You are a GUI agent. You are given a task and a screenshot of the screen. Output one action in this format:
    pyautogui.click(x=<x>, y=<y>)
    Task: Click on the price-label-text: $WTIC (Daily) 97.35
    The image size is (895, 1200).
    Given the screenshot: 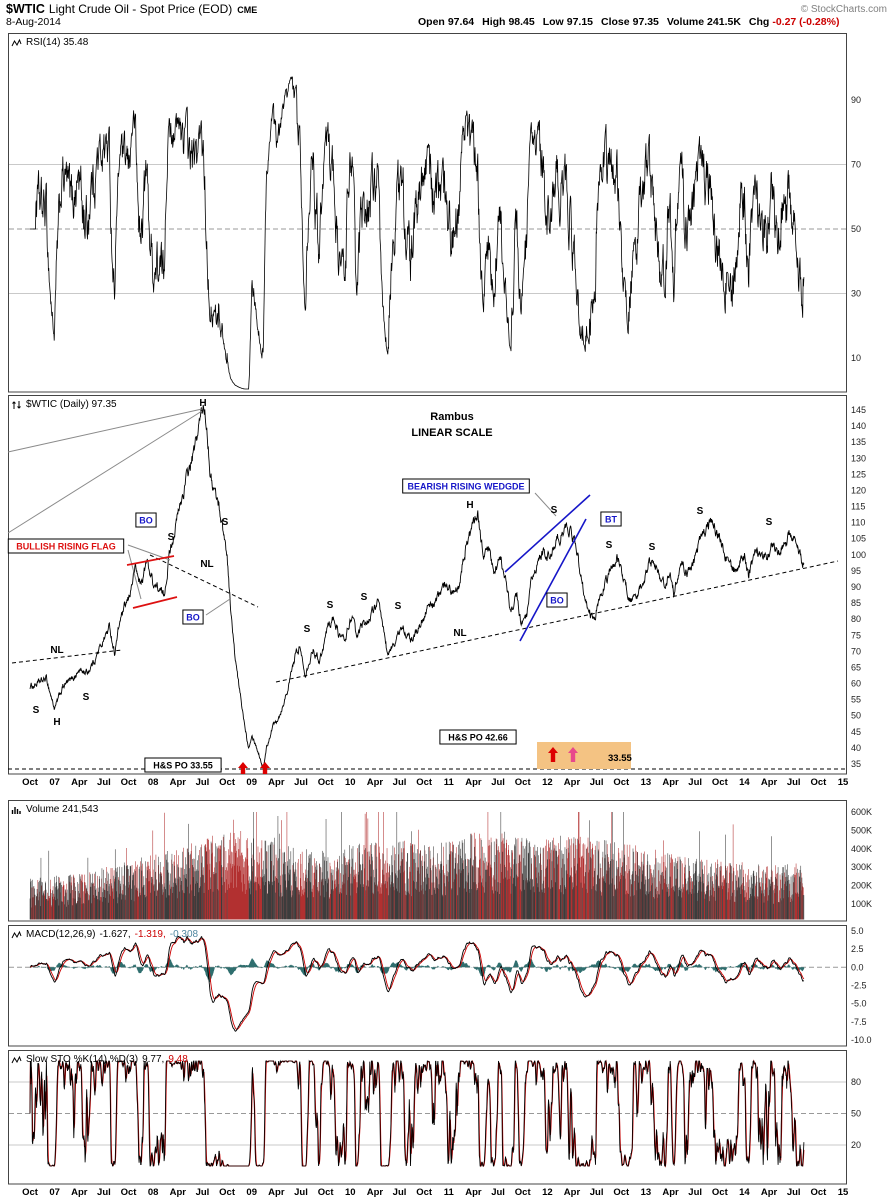 What is the action you would take?
    pyautogui.click(x=71, y=404)
    